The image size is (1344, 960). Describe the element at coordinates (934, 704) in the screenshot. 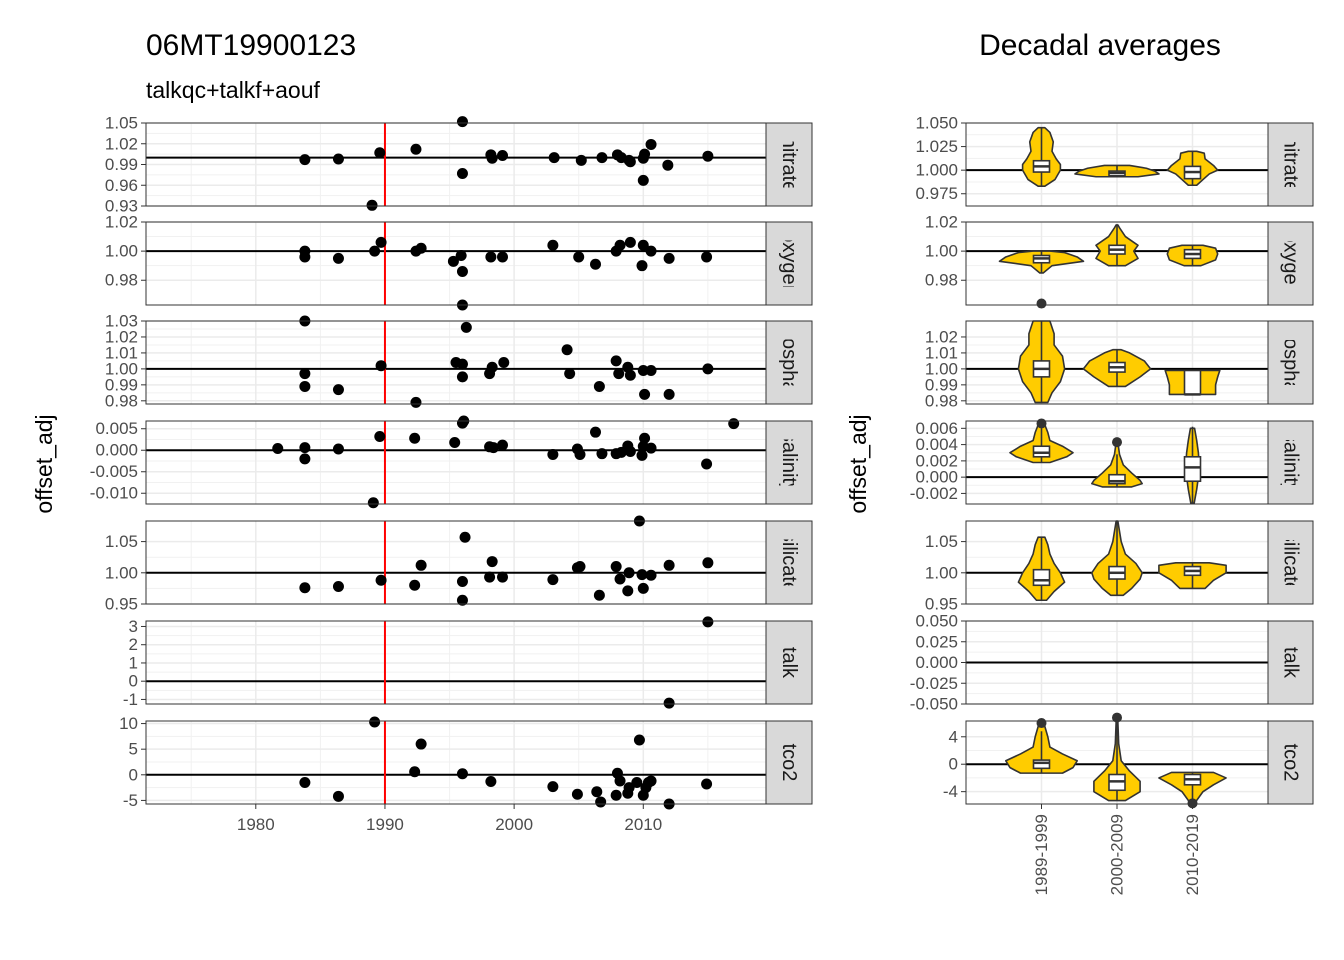

I see `y-tick-label-talk: -0.050` at that location.